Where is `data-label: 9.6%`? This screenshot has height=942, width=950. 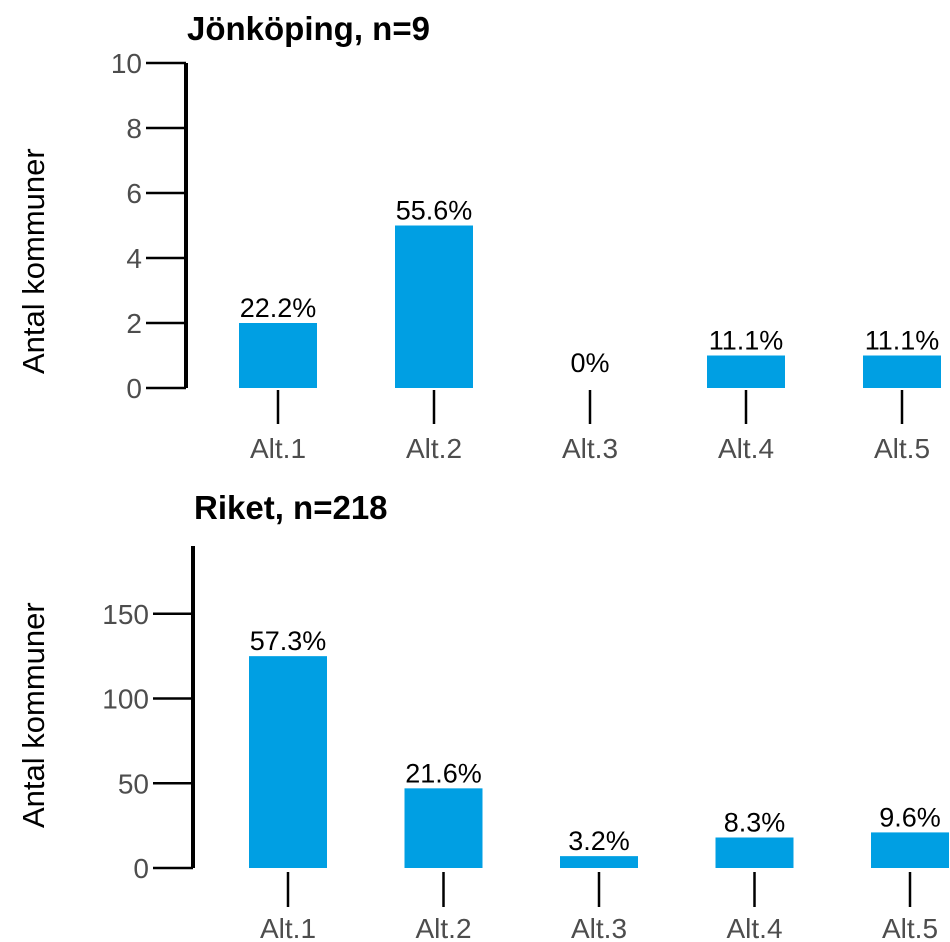
data-label: 9.6% is located at coordinates (910, 817).